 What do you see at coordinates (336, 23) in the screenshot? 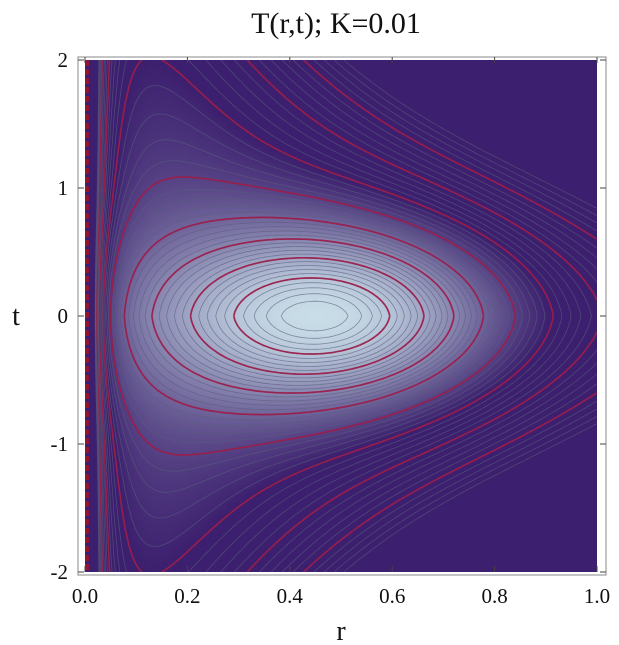
I see `chart-title: T(r,t); K=0.01` at bounding box center [336, 23].